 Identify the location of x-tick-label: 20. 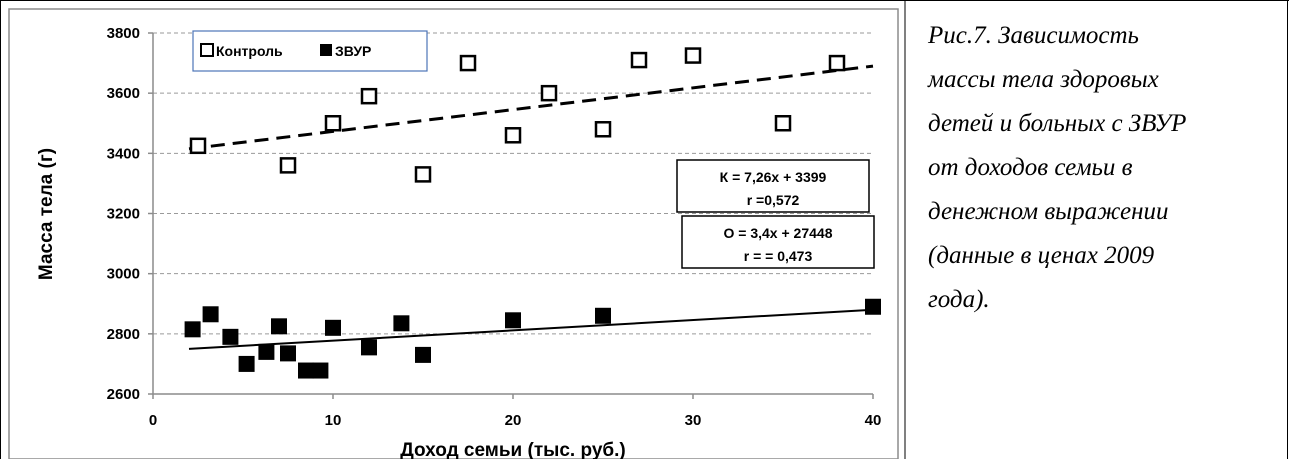
(513, 420).